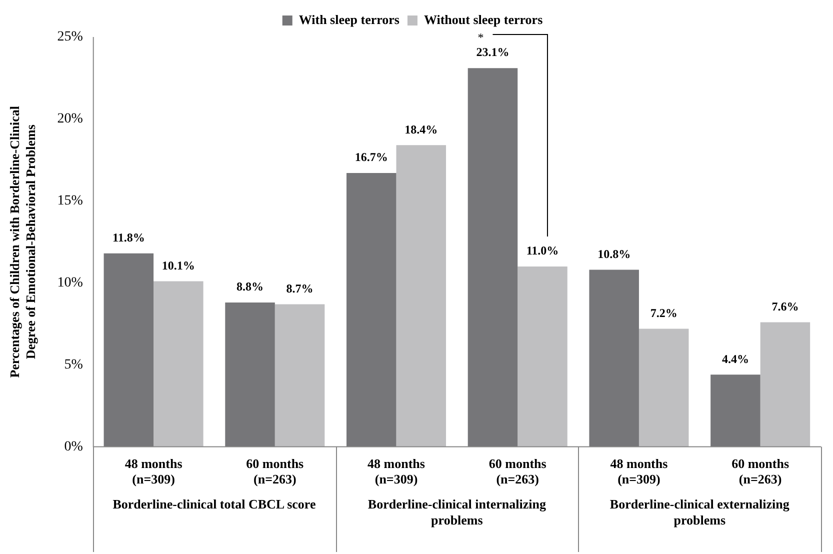  Describe the element at coordinates (614, 253) in the screenshot. I see `data-label: 10.8%` at that location.